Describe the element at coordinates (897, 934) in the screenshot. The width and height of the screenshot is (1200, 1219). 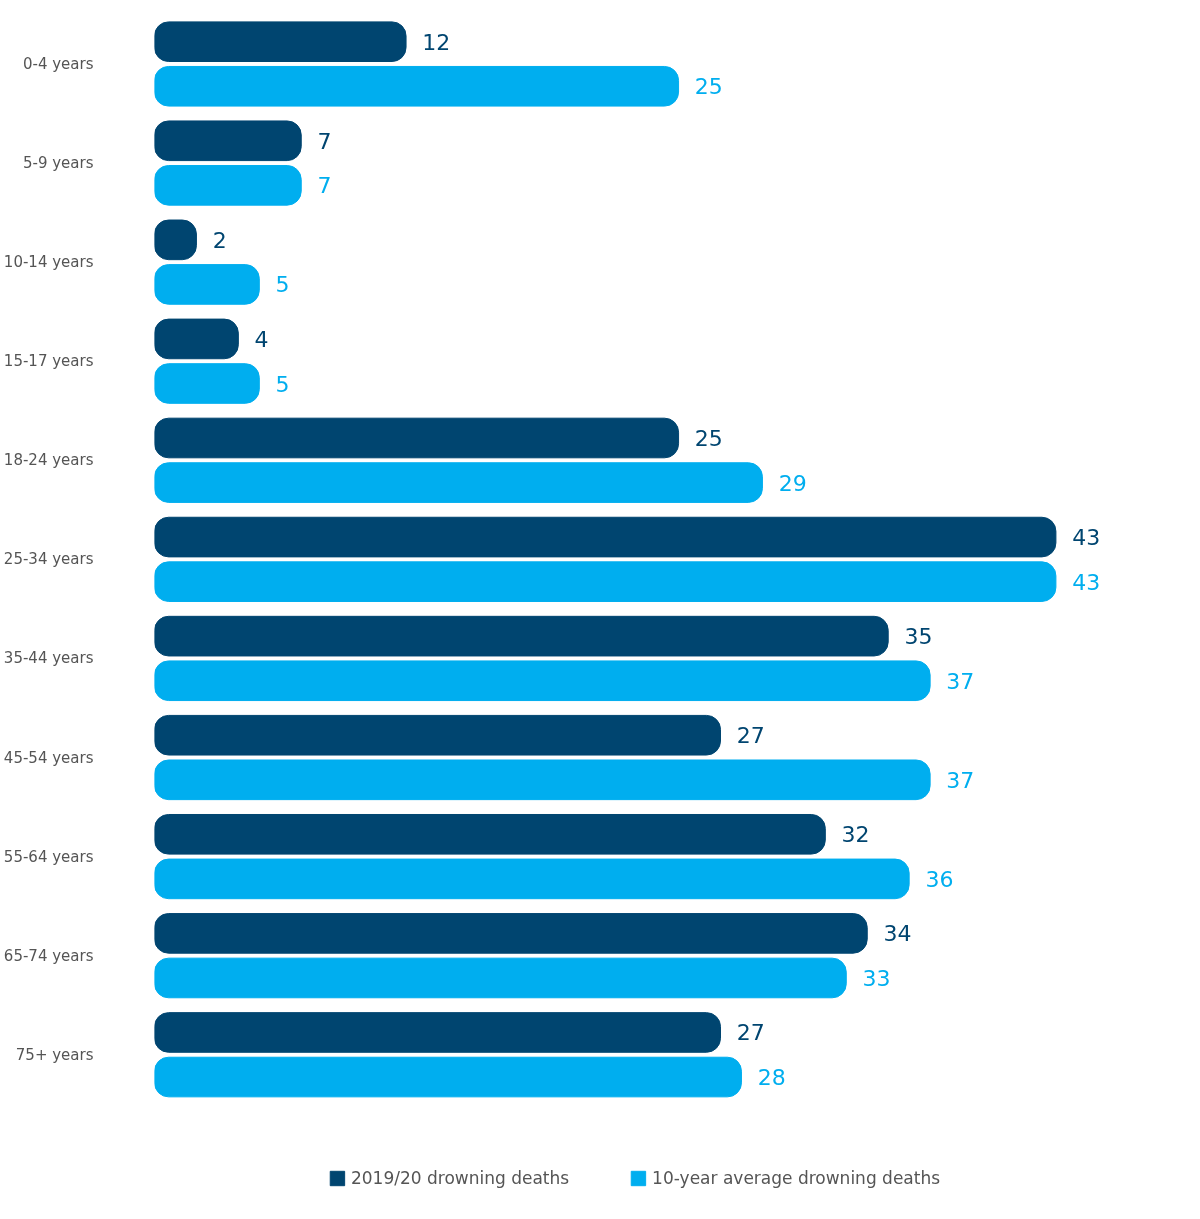
I see `data-label: 34` at that location.